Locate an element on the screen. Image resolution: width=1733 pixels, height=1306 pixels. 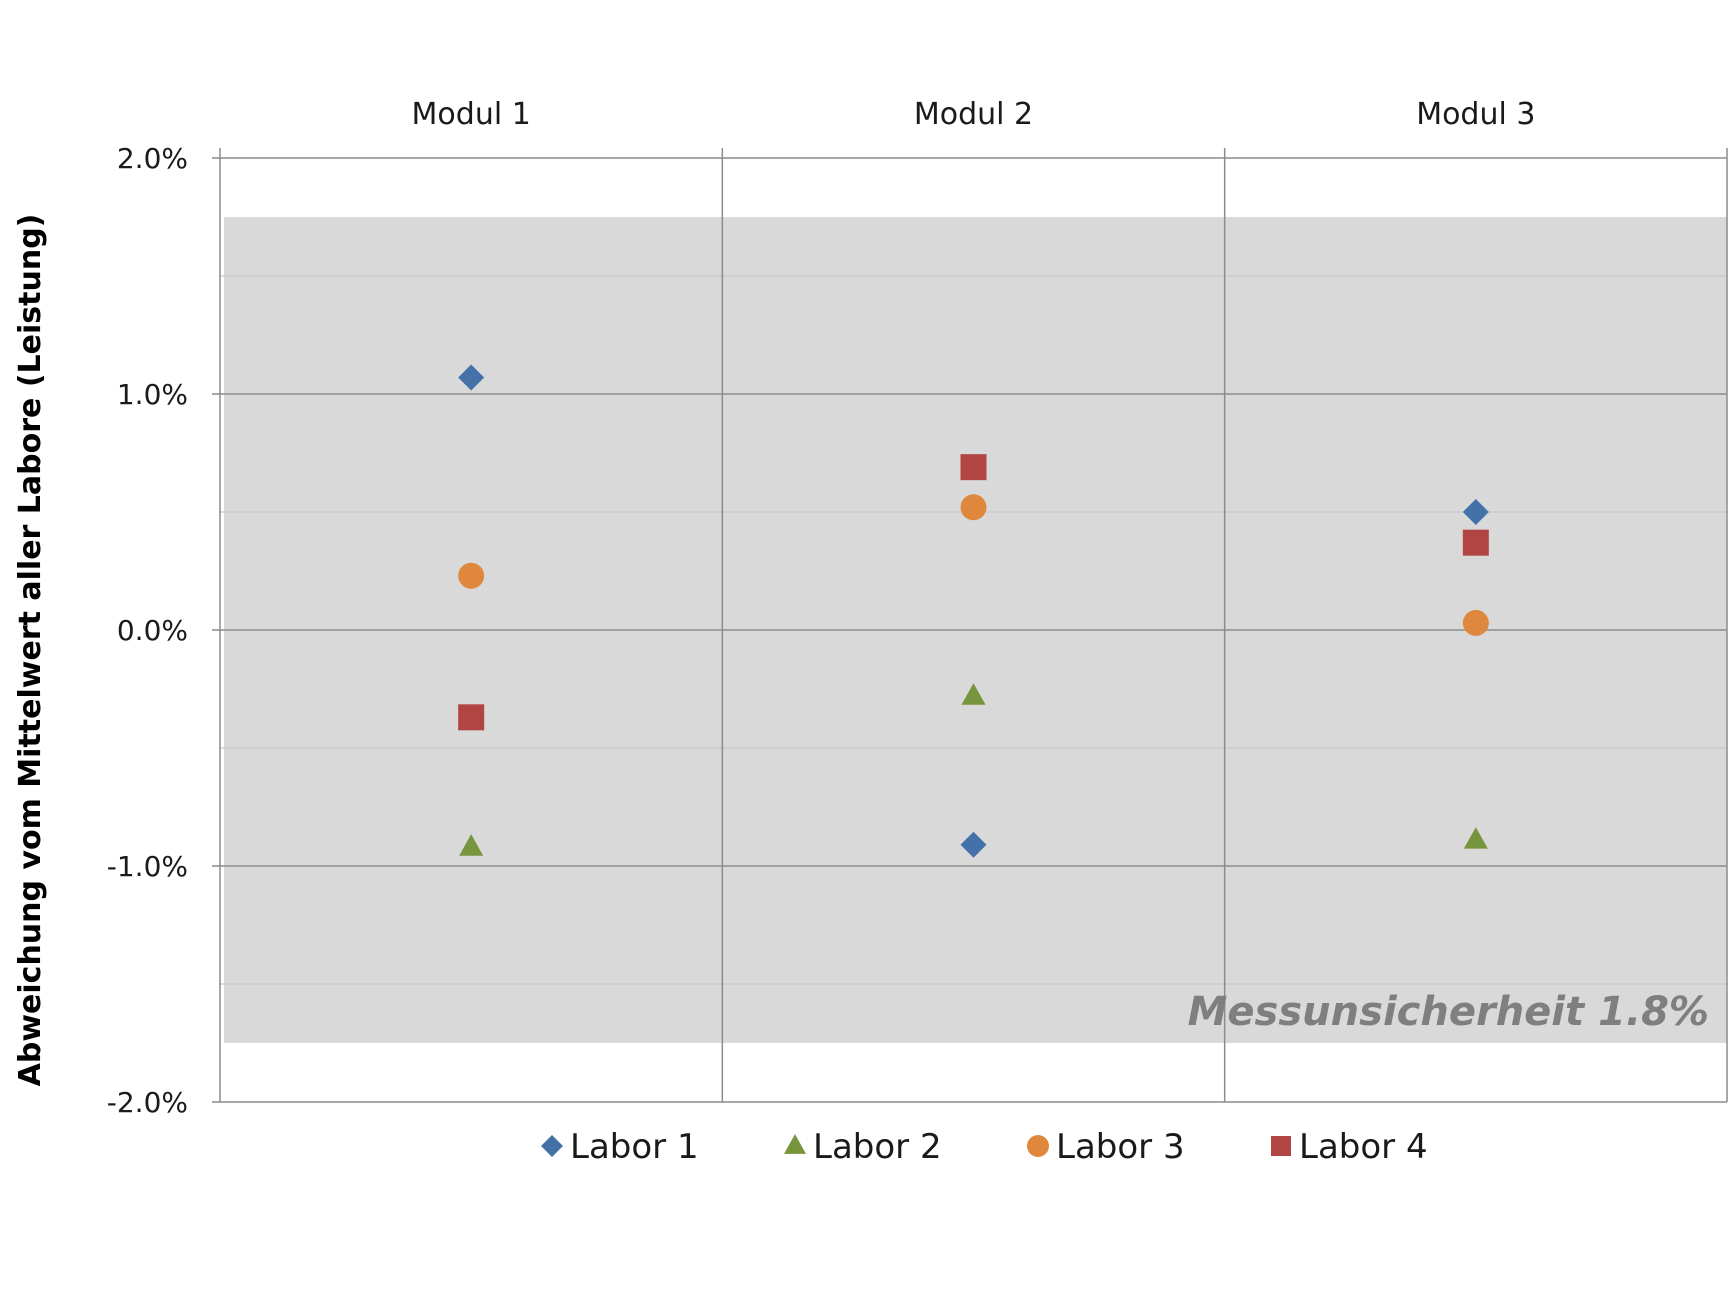
y-tick-label: -2.0% is located at coordinates (147, 1102).